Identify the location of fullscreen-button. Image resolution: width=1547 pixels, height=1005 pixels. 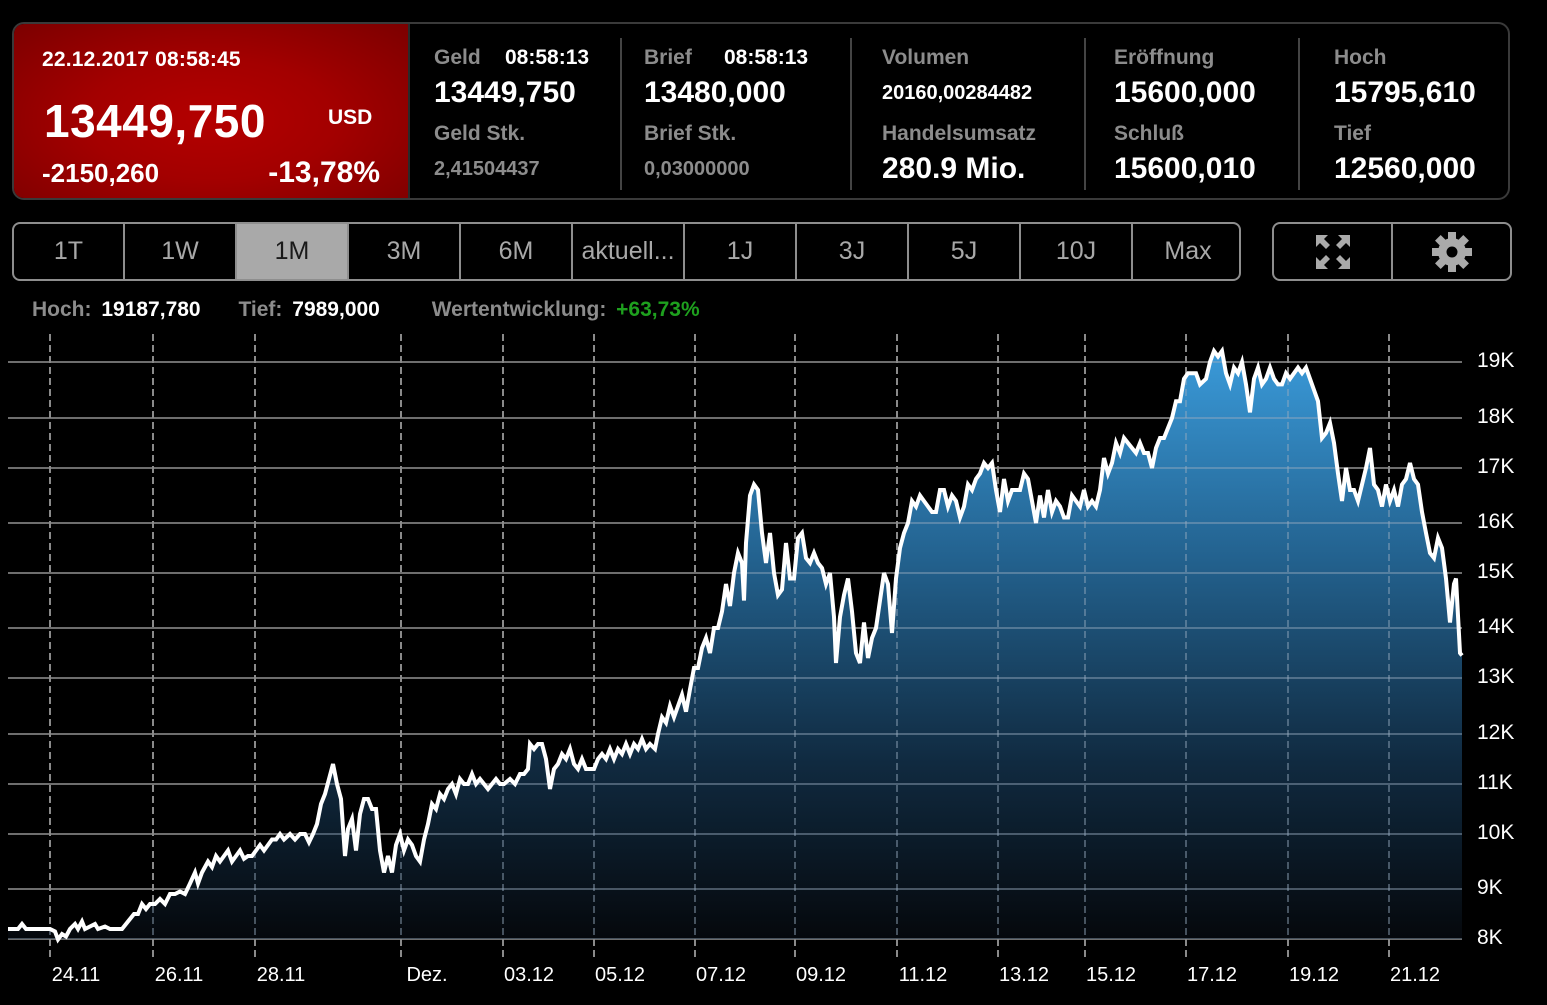
(1333, 251).